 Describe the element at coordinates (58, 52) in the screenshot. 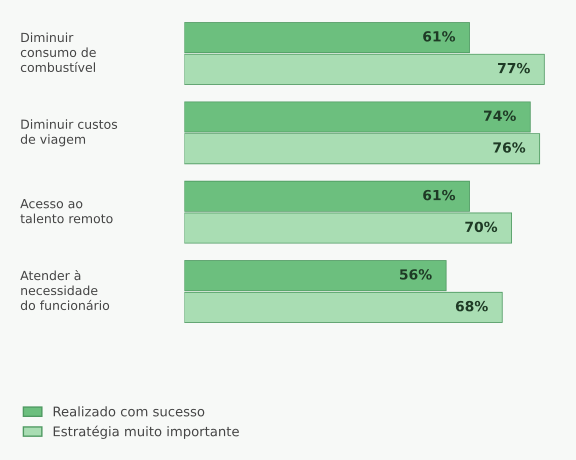

I see `y-tick-label: Diminuir consumo de combustível` at that location.